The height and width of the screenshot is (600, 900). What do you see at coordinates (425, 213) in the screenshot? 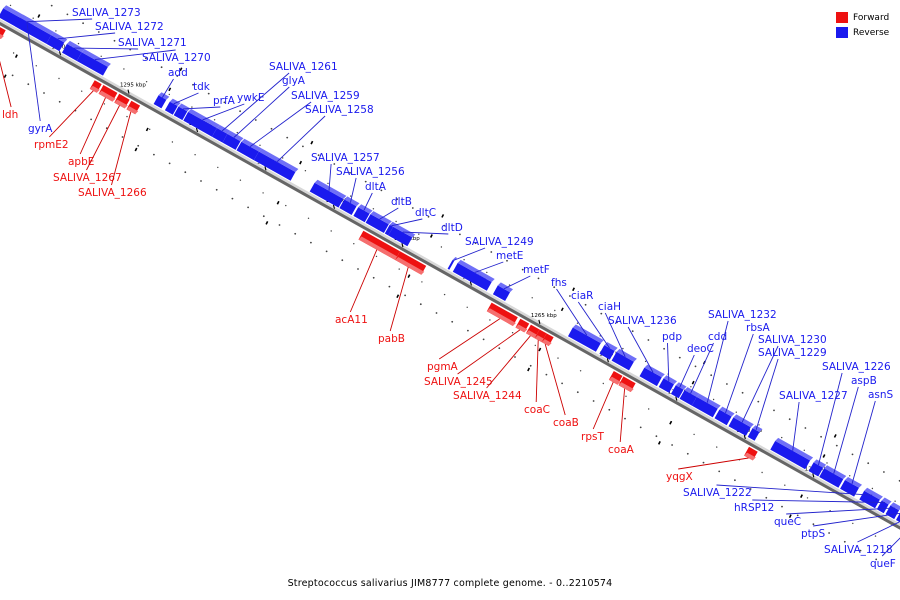
I see `gene-label-dltc: dltC` at bounding box center [425, 213].